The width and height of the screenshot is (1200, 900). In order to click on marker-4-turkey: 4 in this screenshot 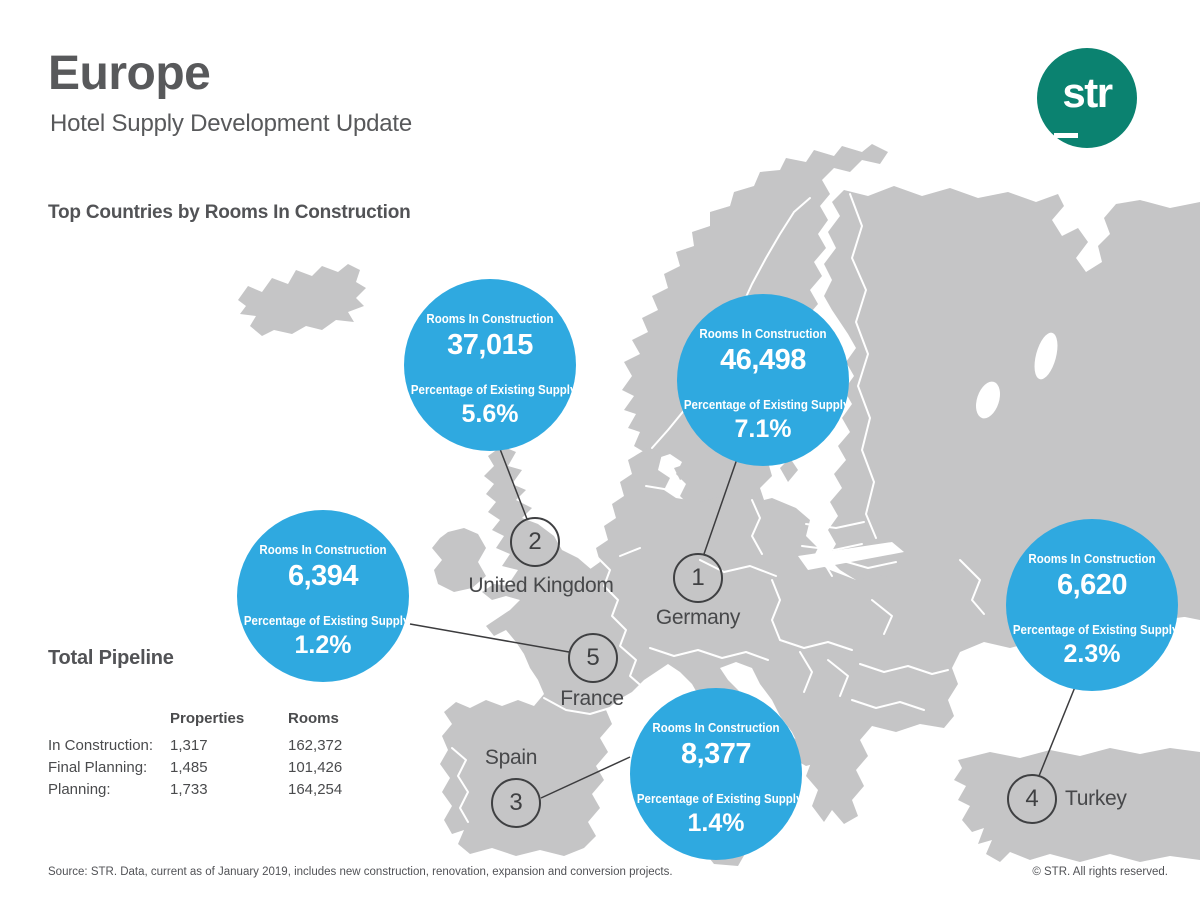, I will do `click(1032, 799)`.